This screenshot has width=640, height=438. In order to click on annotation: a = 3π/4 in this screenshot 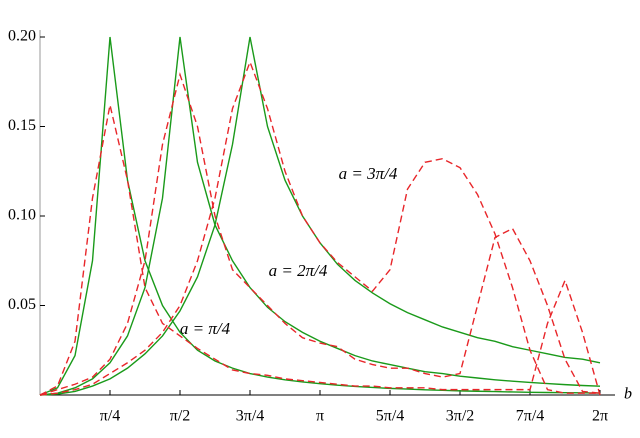, I will do `click(368, 173)`.